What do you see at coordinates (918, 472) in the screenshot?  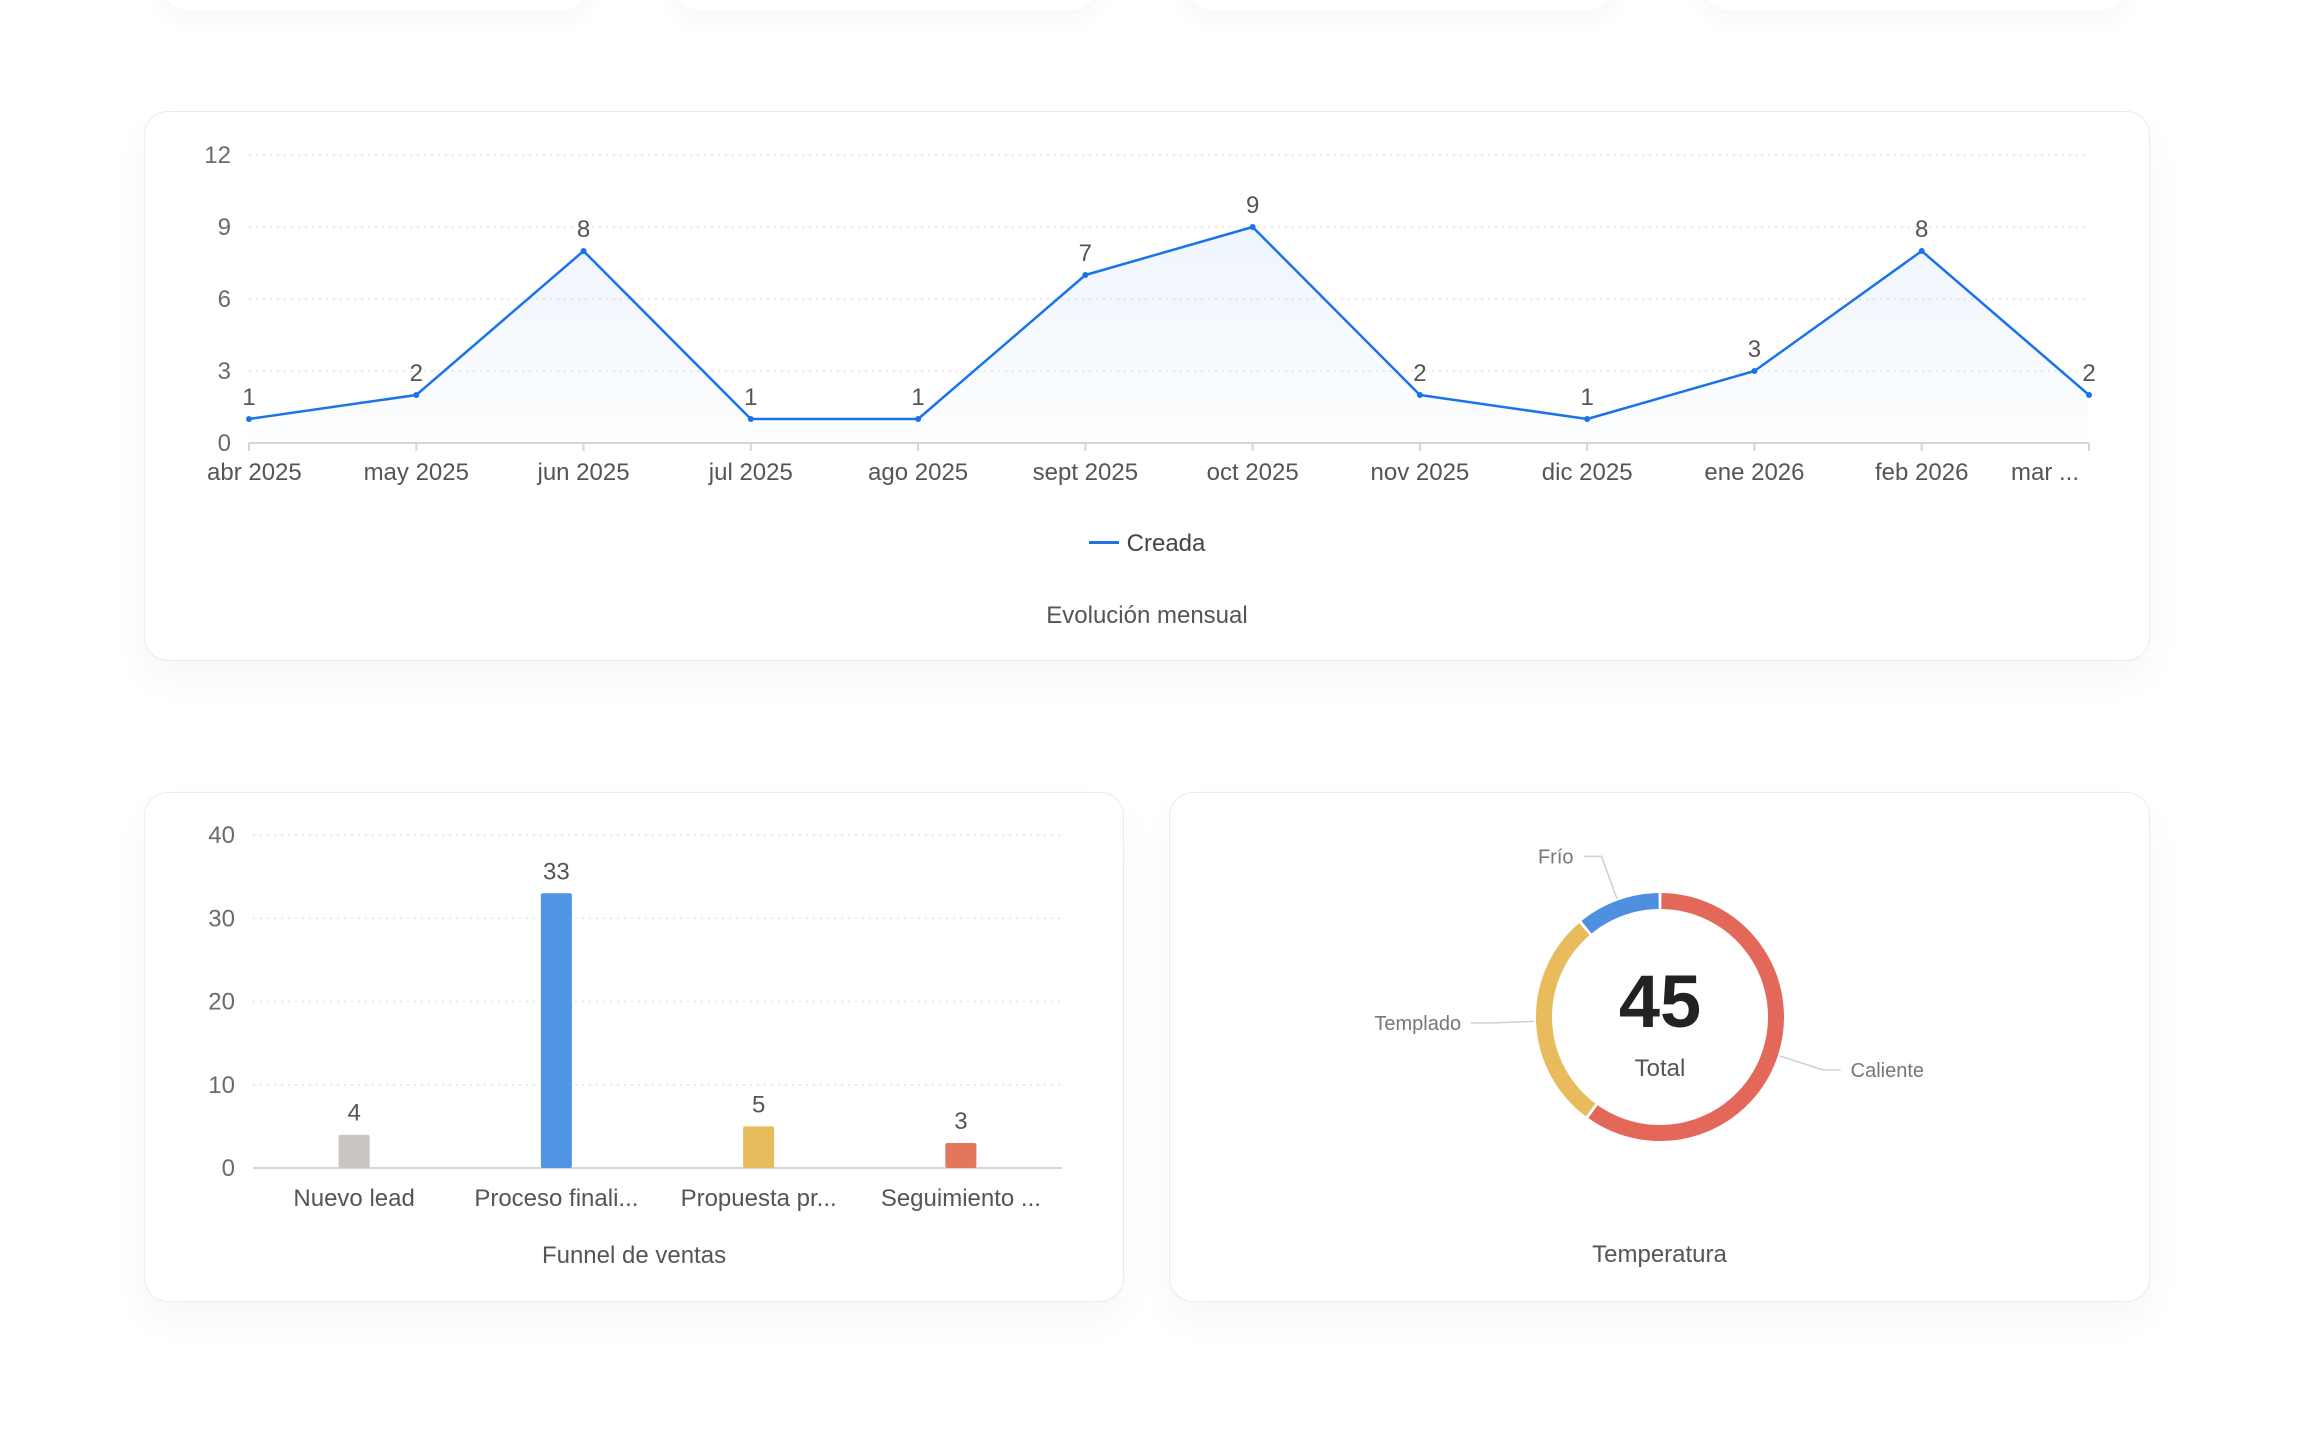 I see `x-tick-label: ago 2025` at bounding box center [918, 472].